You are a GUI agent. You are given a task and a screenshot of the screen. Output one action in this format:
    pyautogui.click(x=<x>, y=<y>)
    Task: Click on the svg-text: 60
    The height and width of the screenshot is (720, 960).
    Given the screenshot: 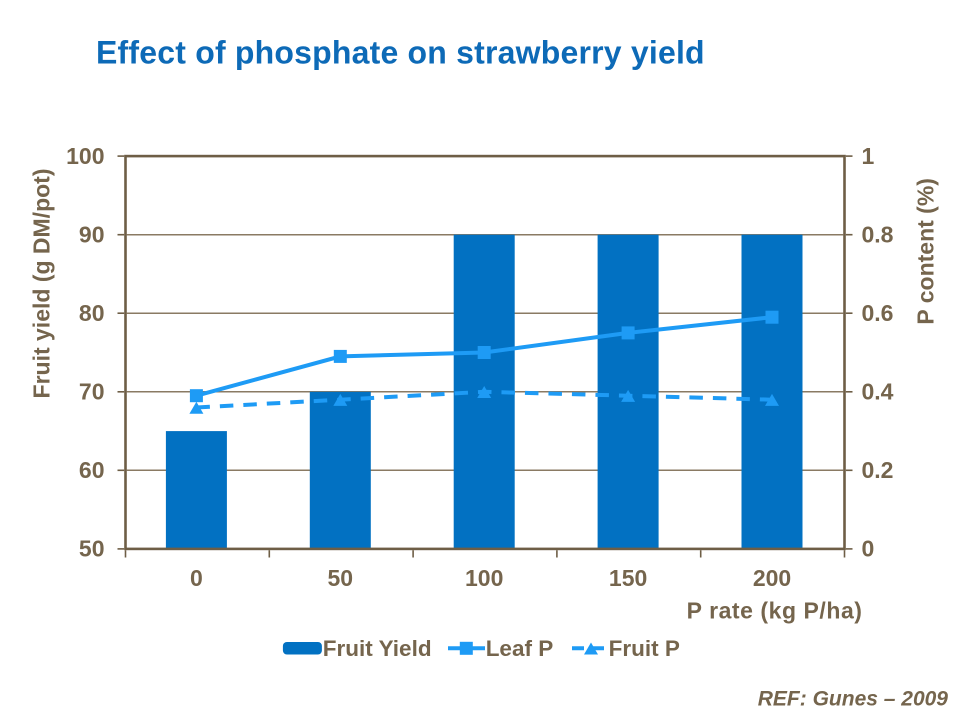 What is the action you would take?
    pyautogui.click(x=92, y=470)
    